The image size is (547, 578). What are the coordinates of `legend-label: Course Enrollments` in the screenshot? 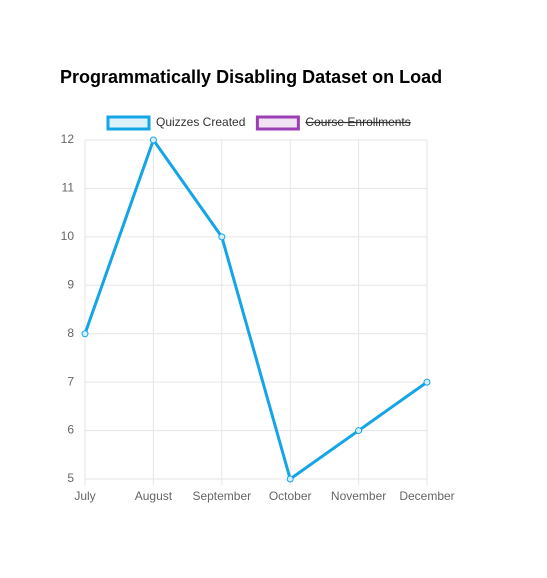 It's located at (357, 122).